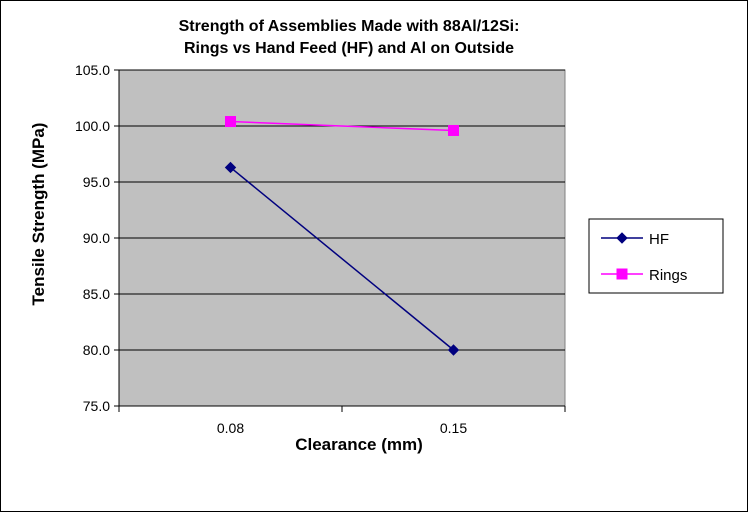 This screenshot has width=748, height=513. I want to click on legend-box, so click(656, 256).